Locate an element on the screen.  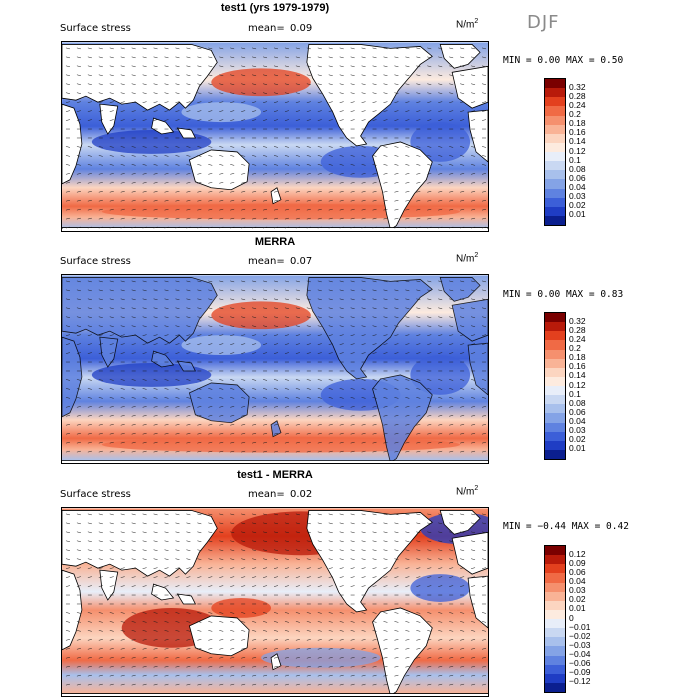
colorbar-tick-label: −0.01 is located at coordinates (580, 626).